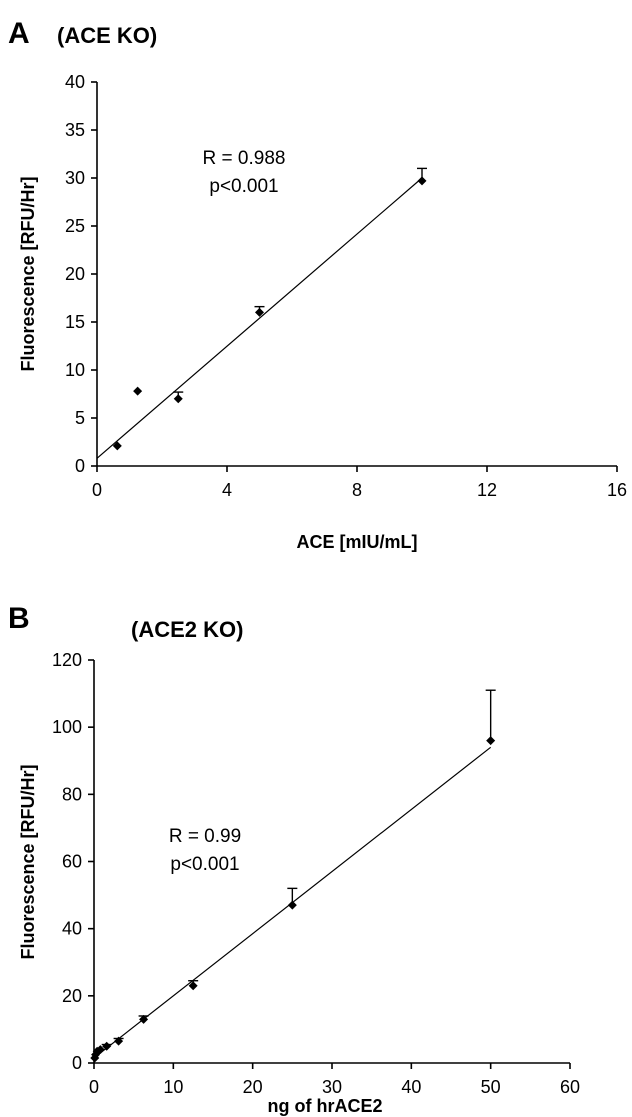 The image size is (632, 1117). What do you see at coordinates (19, 33) in the screenshot?
I see `panel-label-a: A` at bounding box center [19, 33].